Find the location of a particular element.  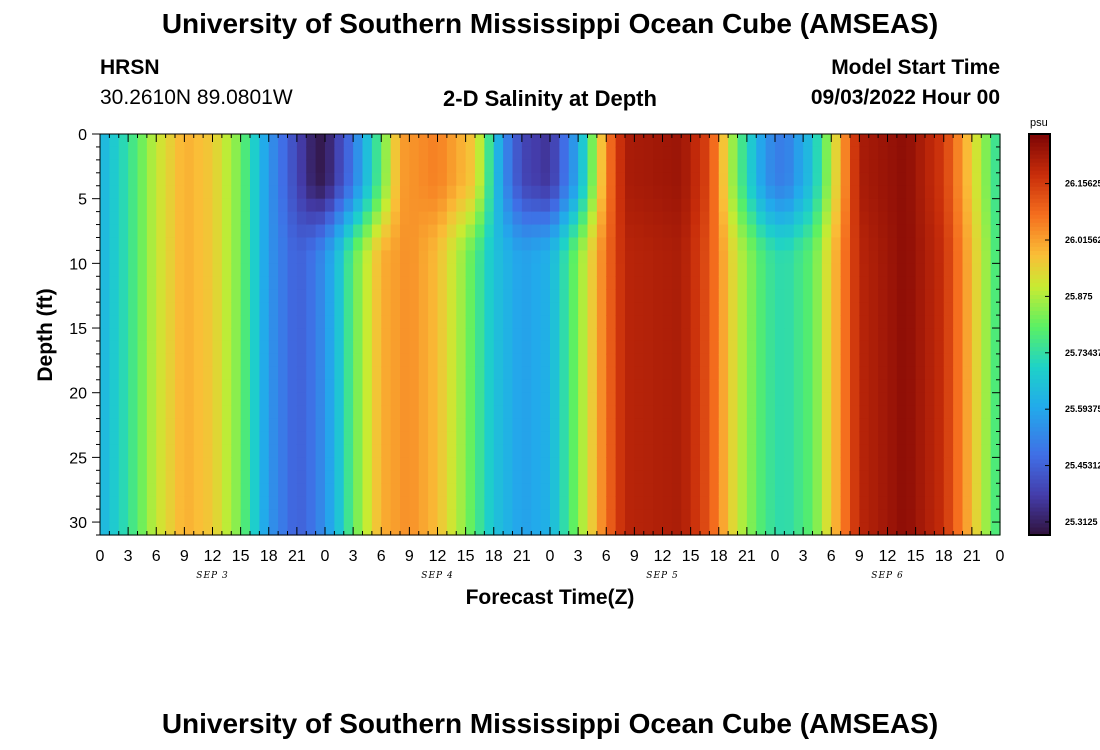

x-tick-label: 21 is located at coordinates (297, 556).